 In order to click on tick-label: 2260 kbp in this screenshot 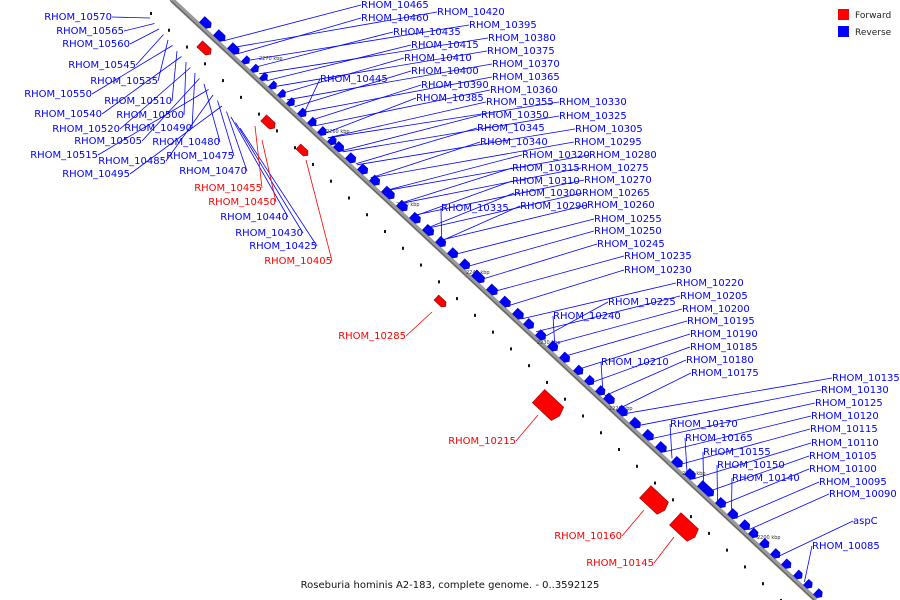, I will do `click(338, 132)`.